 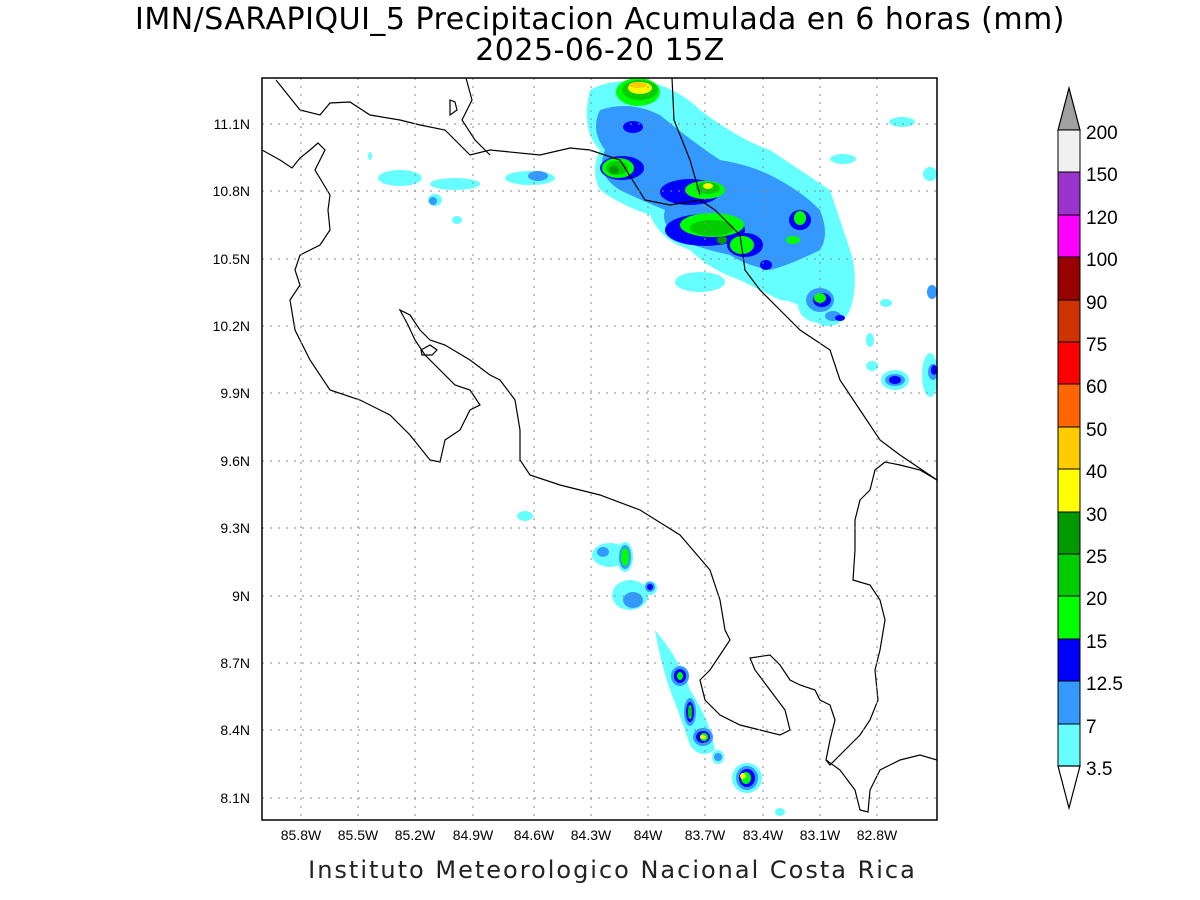 What do you see at coordinates (820, 835) in the screenshot?
I see `lon-tick-label: 83.1W` at bounding box center [820, 835].